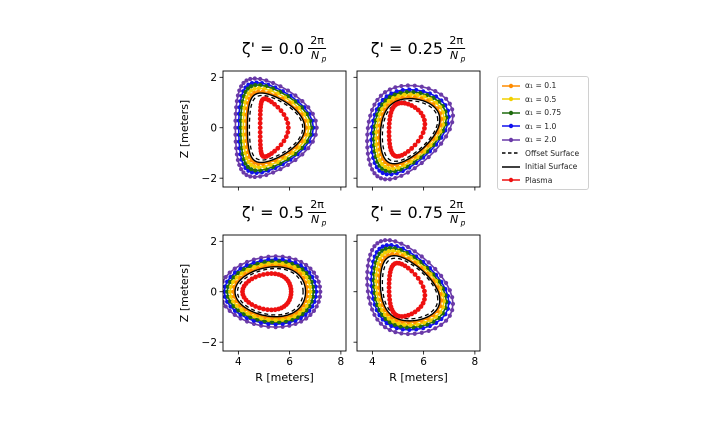  I want to click on legend-label: α₁ = 0.1, so click(541, 86).